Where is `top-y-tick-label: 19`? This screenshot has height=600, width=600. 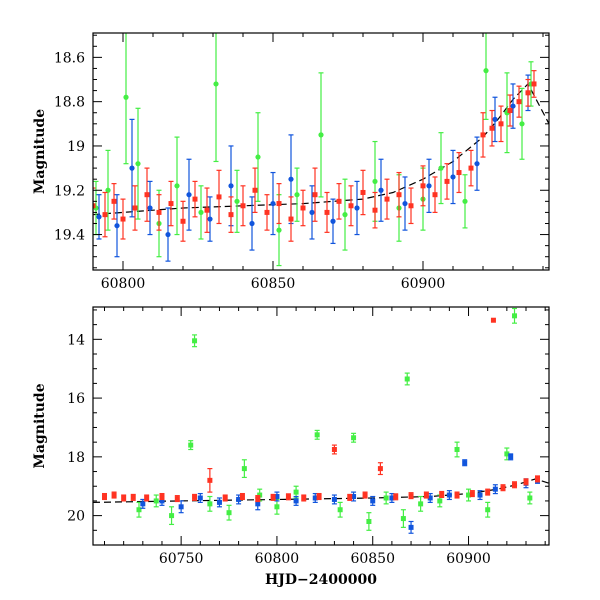 top-y-tick-label: 19 is located at coordinates (76, 147).